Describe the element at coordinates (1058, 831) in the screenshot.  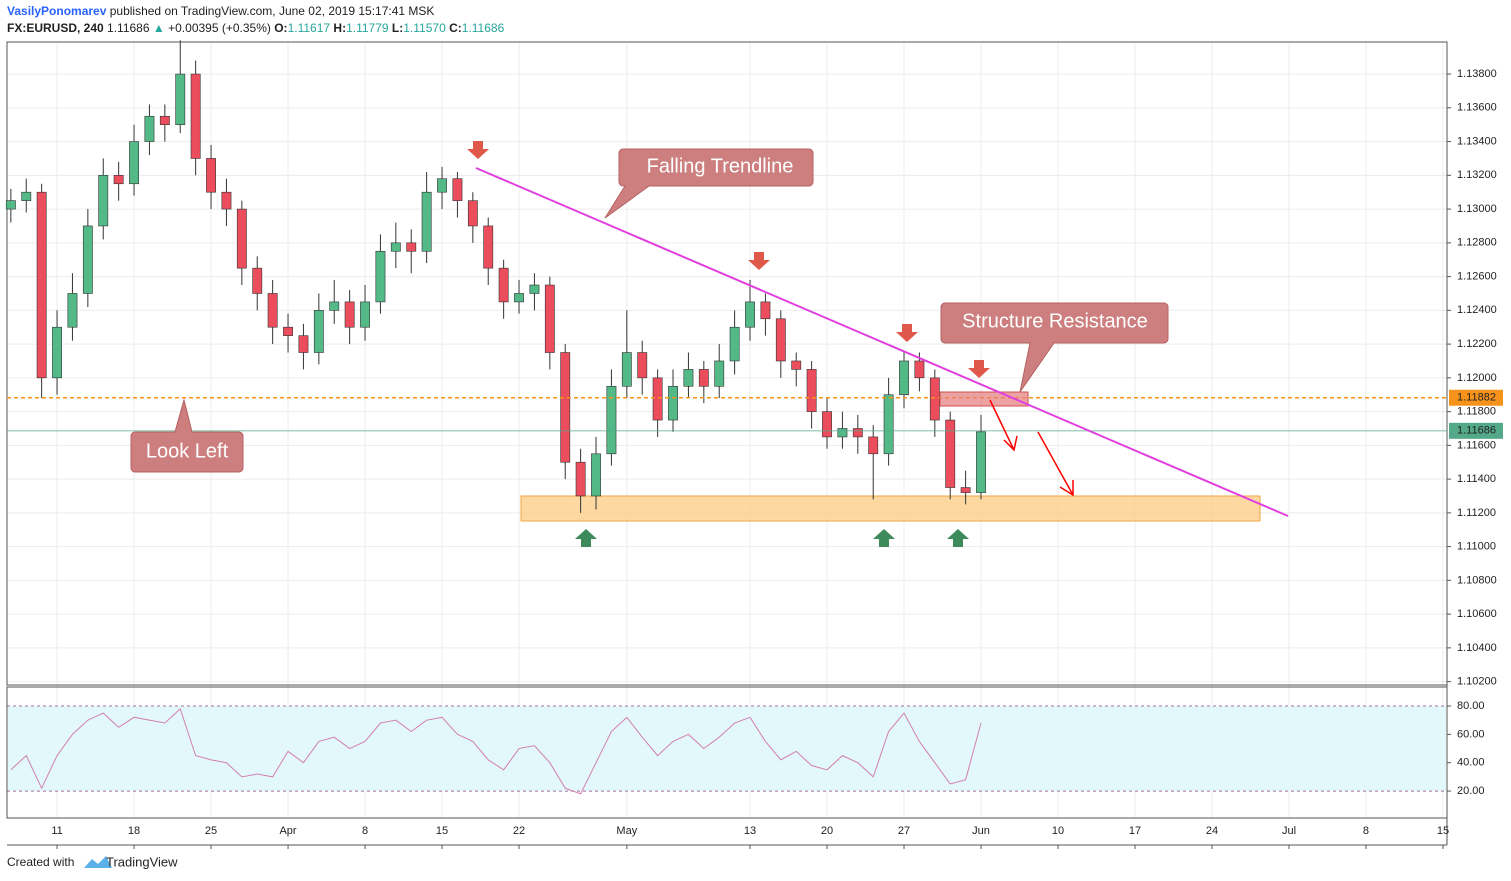
I see `x-tick-label: 10` at that location.